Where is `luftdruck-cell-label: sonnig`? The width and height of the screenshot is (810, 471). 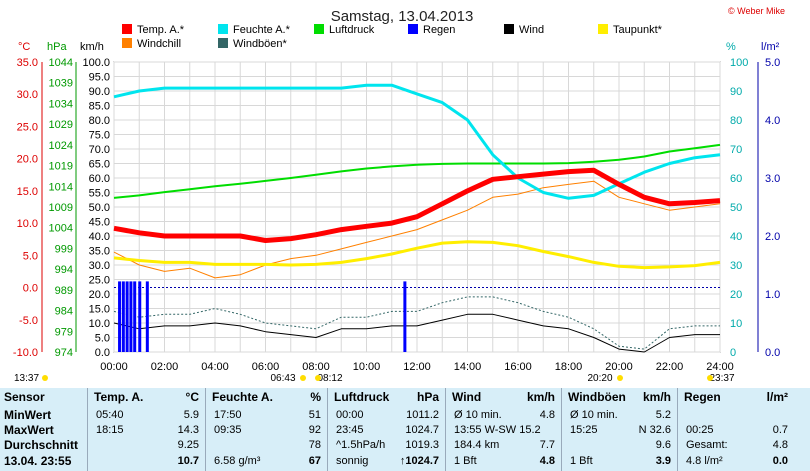 luftdruck-cell-label: sonnig is located at coordinates (352, 461).